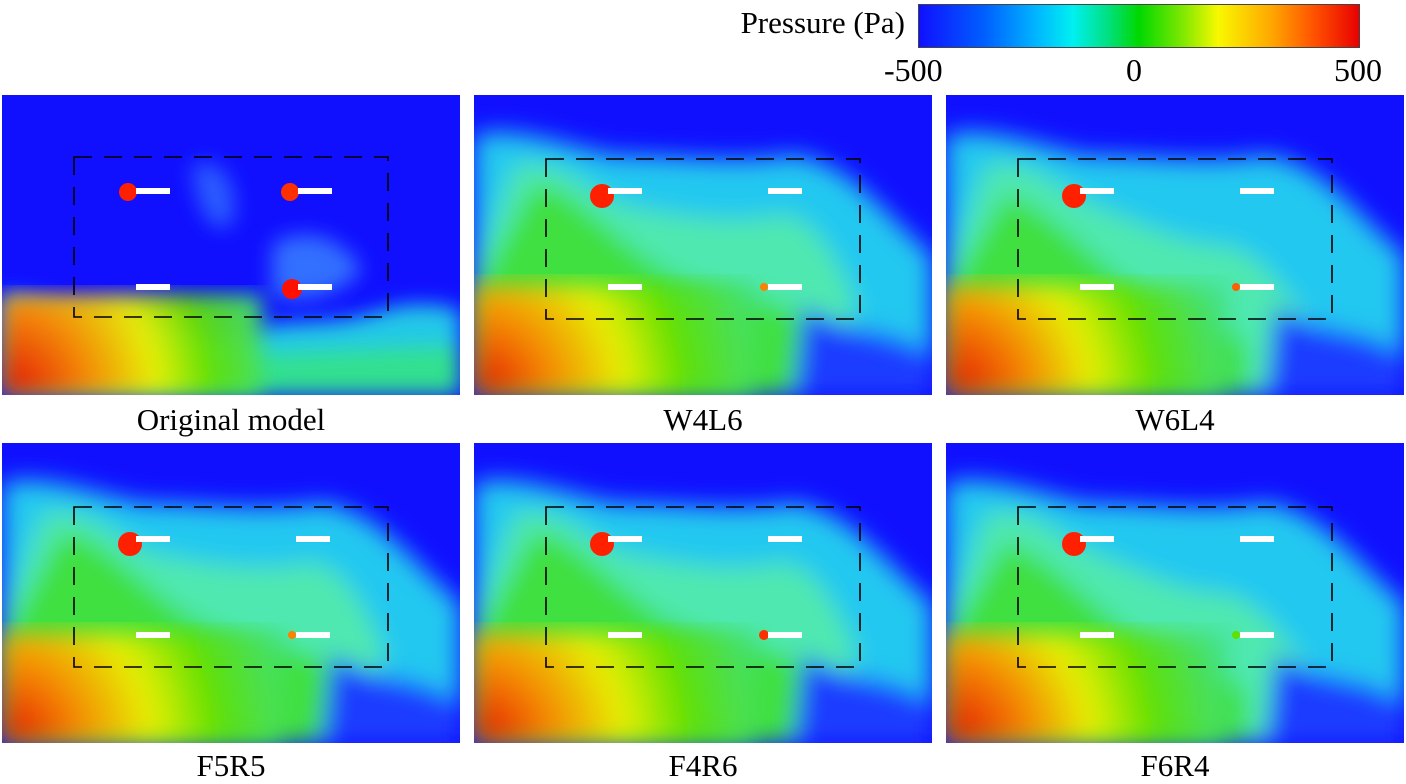 This screenshot has height=784, width=1406. What do you see at coordinates (822, 22) in the screenshot?
I see `colorbar-title: Pressure (Pa)` at bounding box center [822, 22].